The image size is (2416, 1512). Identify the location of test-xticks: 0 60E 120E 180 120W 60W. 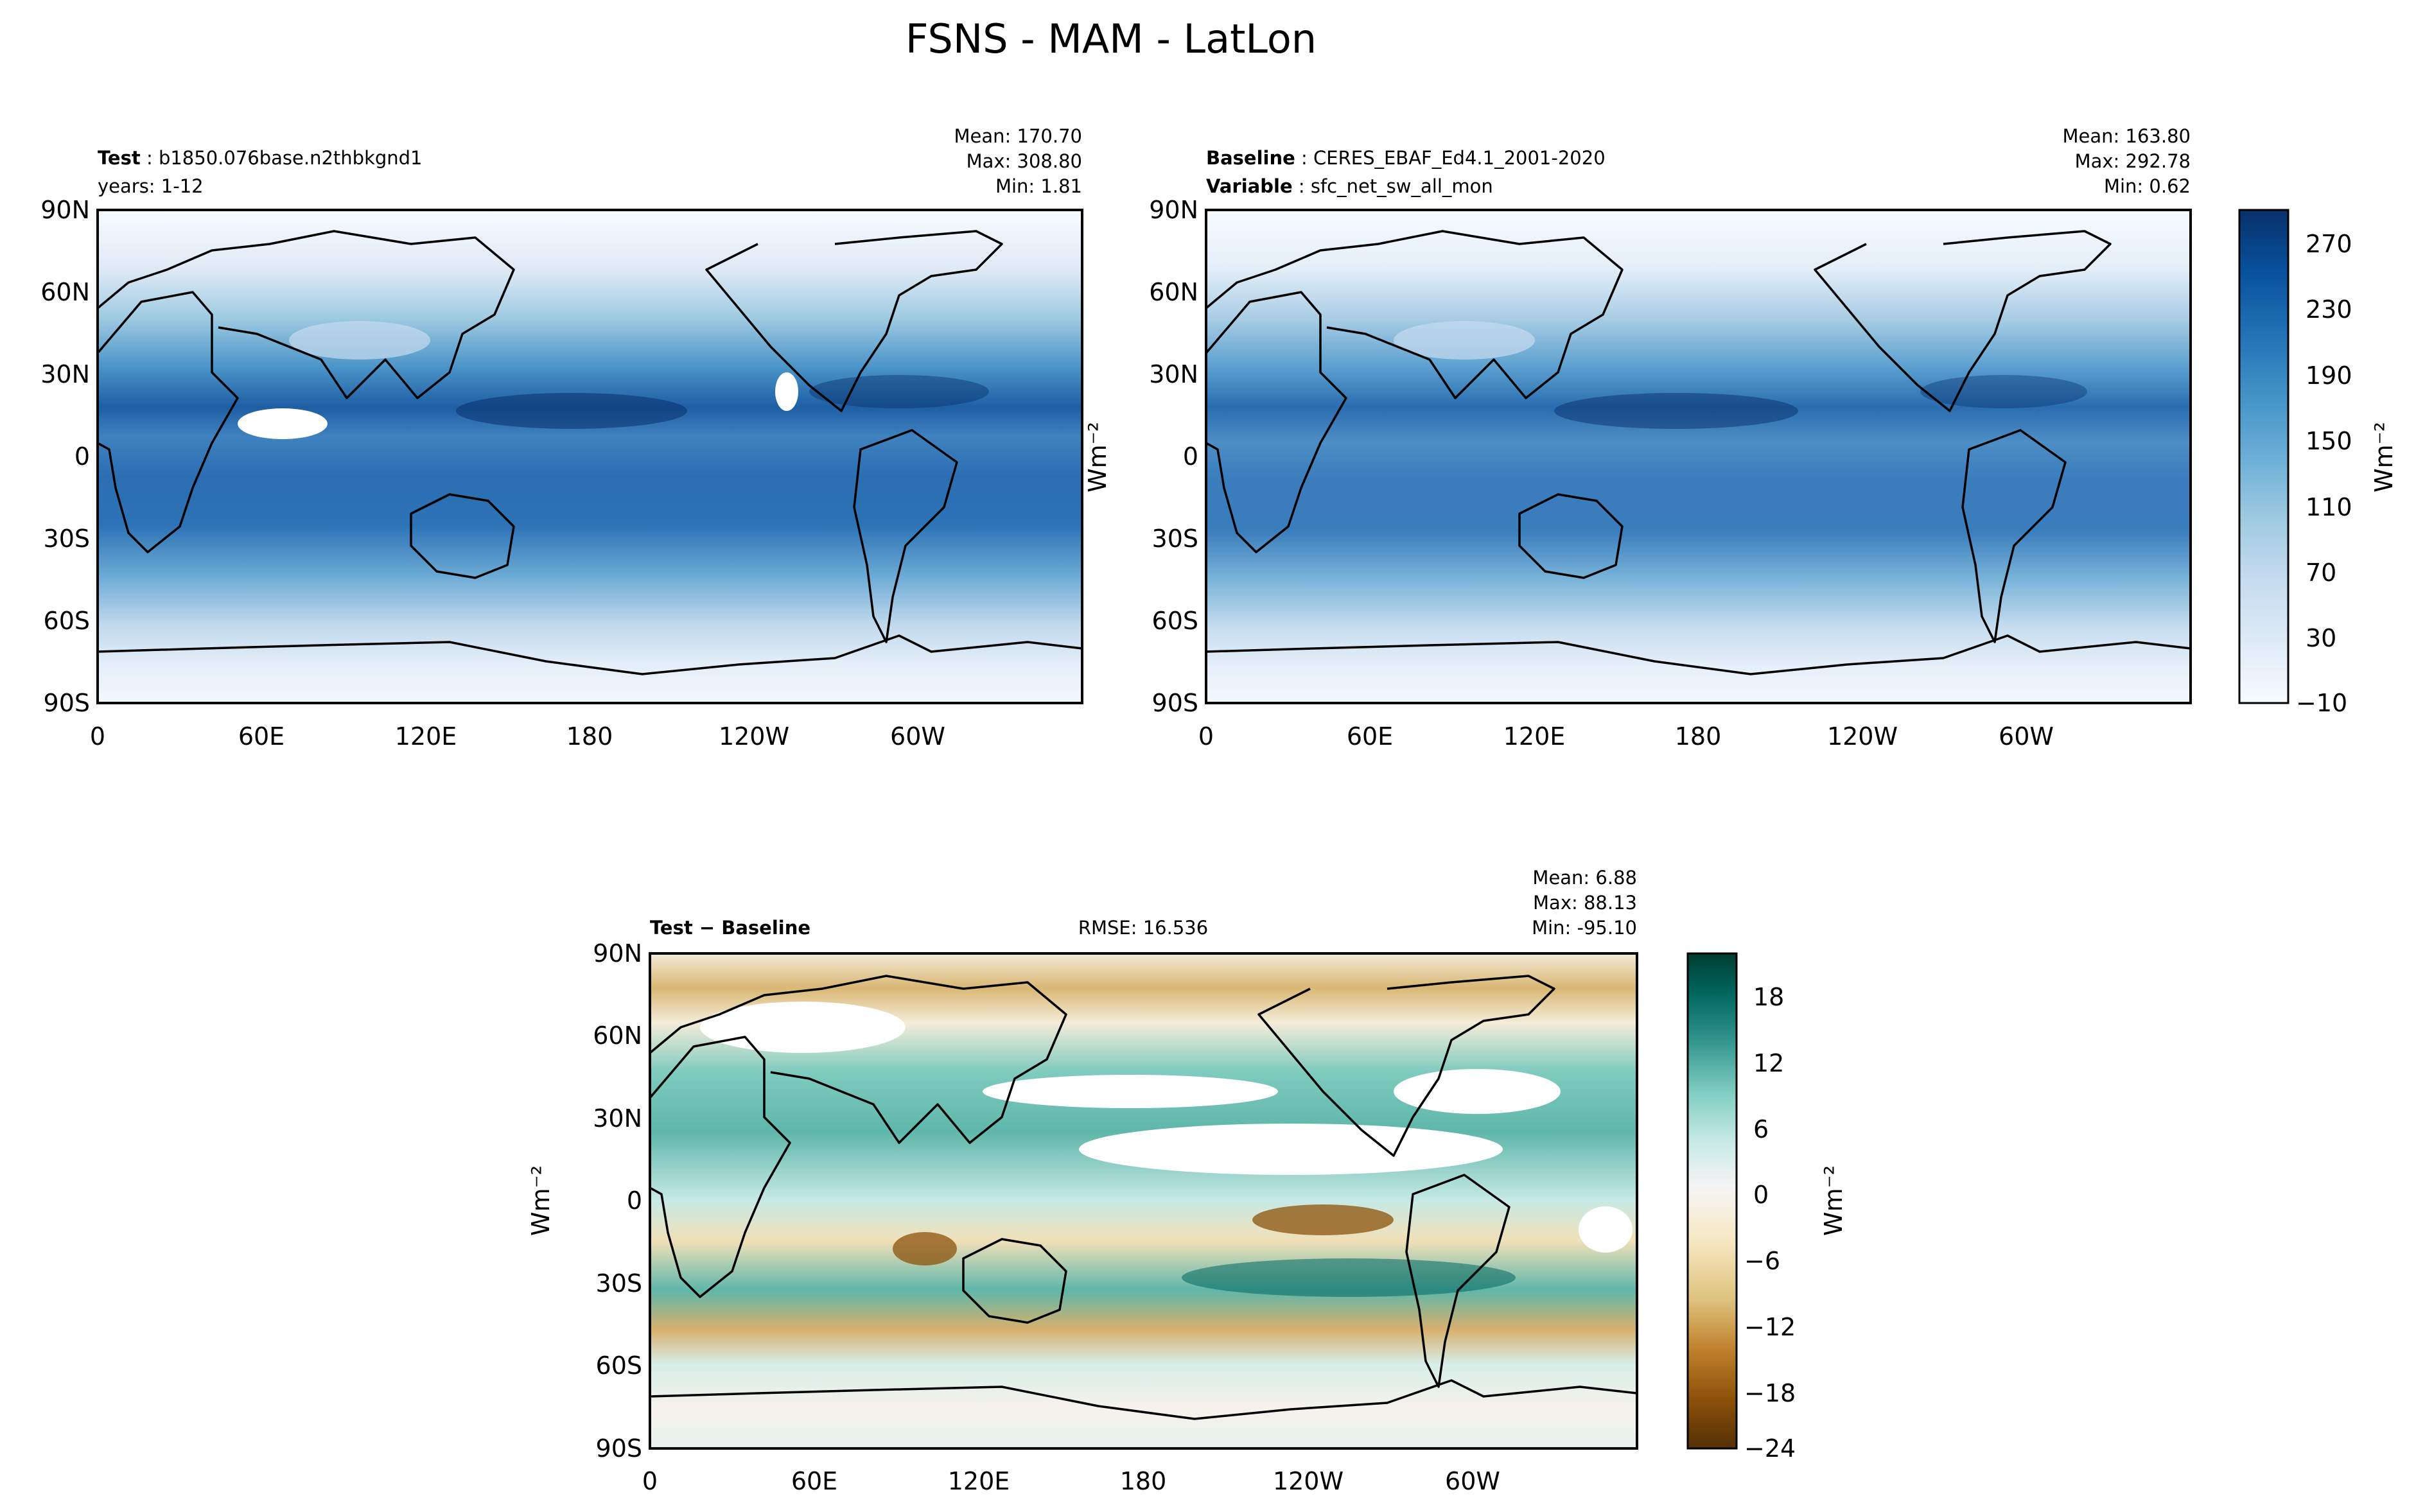
(517, 736).